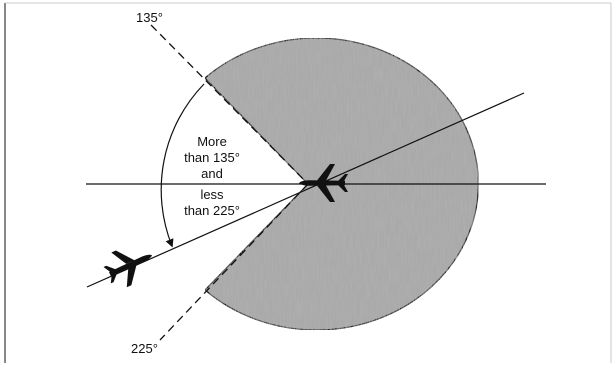  What do you see at coordinates (212, 141) in the screenshot?
I see `zone-line-1: More` at bounding box center [212, 141].